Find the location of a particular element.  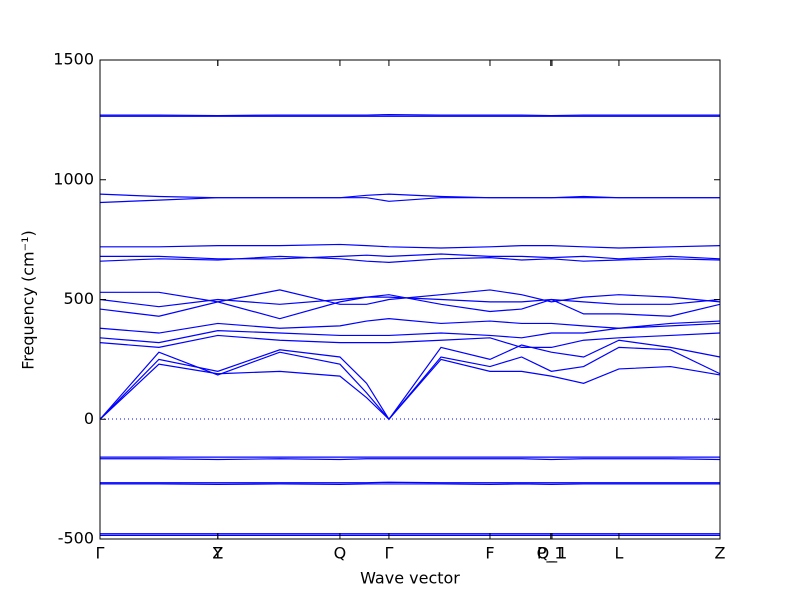

y-tick-label: 1500 is located at coordinates (73, 59).